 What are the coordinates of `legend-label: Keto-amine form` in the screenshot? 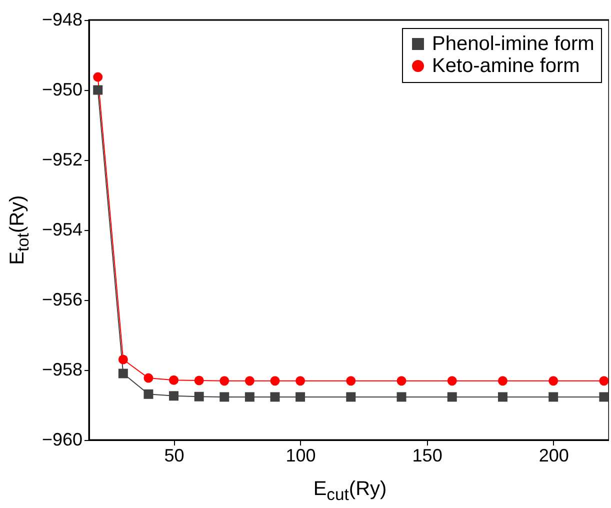 It's located at (506, 66).